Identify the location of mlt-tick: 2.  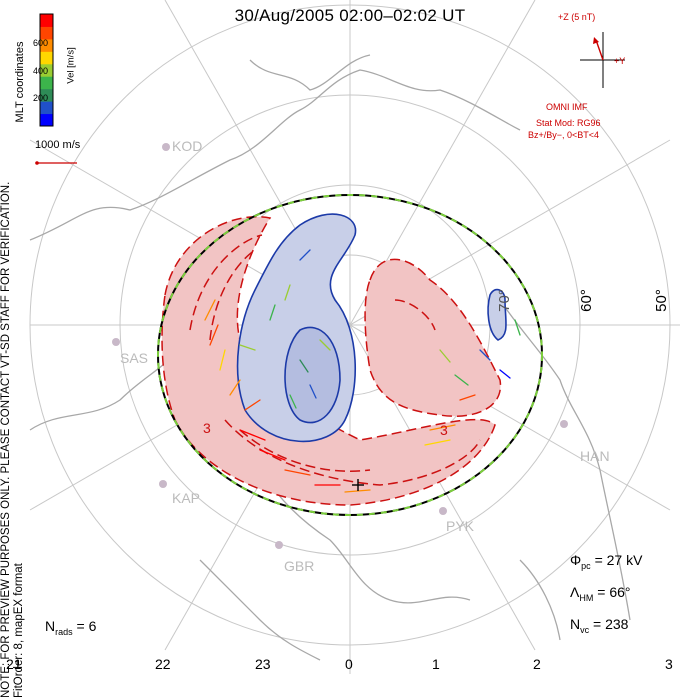
(537, 664).